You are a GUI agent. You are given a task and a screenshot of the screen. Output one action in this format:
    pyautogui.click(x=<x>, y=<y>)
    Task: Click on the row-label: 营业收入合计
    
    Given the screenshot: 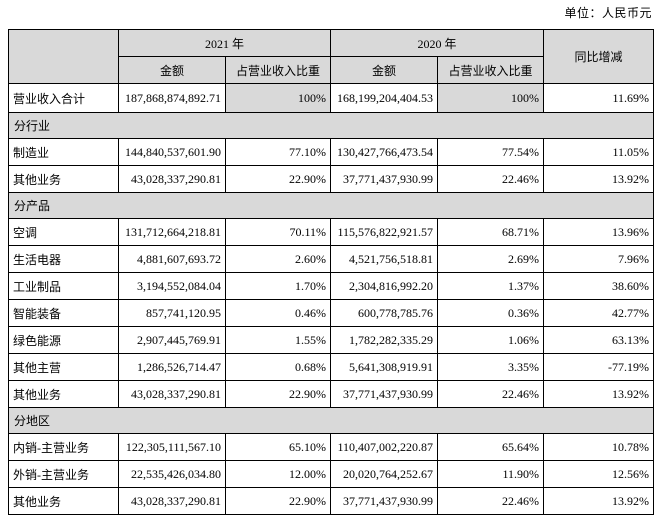 What is the action you would take?
    pyautogui.click(x=63, y=98)
    